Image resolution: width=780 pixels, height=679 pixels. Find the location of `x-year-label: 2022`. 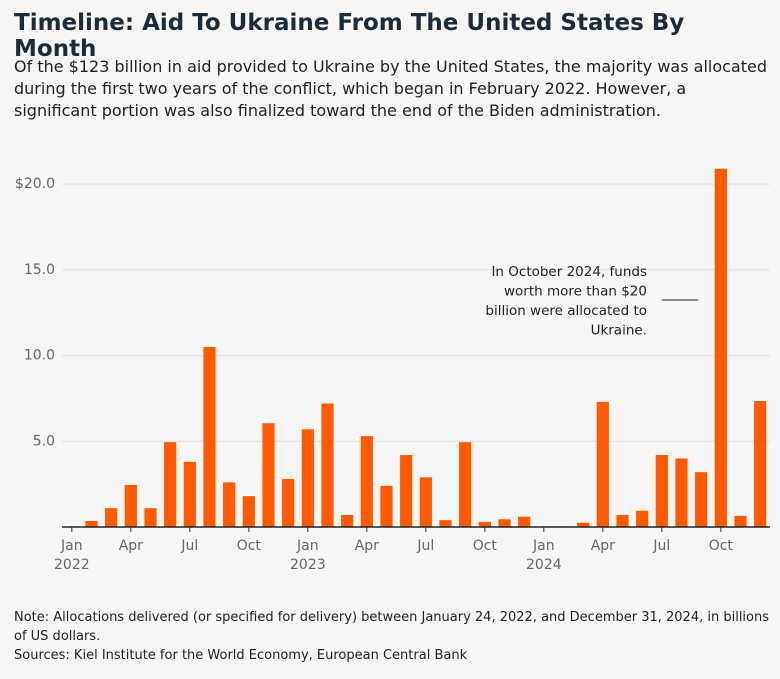

x-year-label: 2022 is located at coordinates (72, 565).